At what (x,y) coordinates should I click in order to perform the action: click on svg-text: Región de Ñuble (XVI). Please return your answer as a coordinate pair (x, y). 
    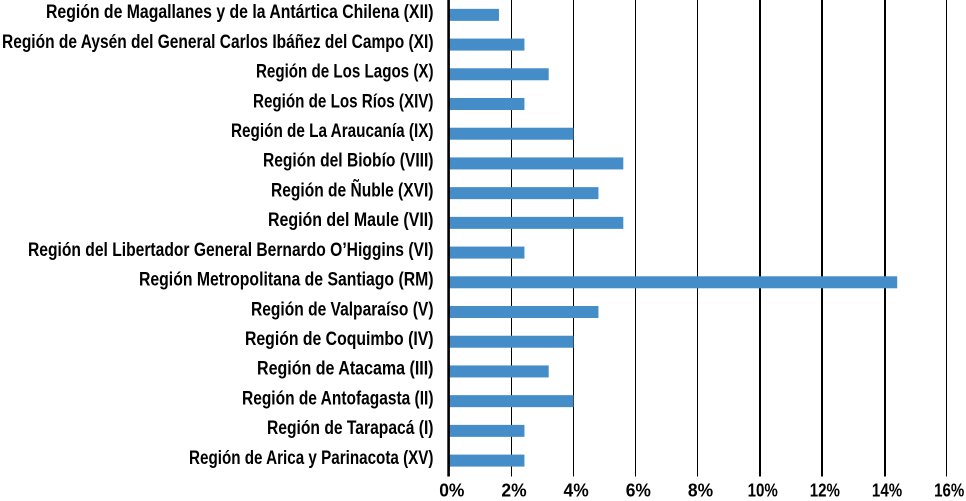
    Looking at the image, I should click on (352, 189).